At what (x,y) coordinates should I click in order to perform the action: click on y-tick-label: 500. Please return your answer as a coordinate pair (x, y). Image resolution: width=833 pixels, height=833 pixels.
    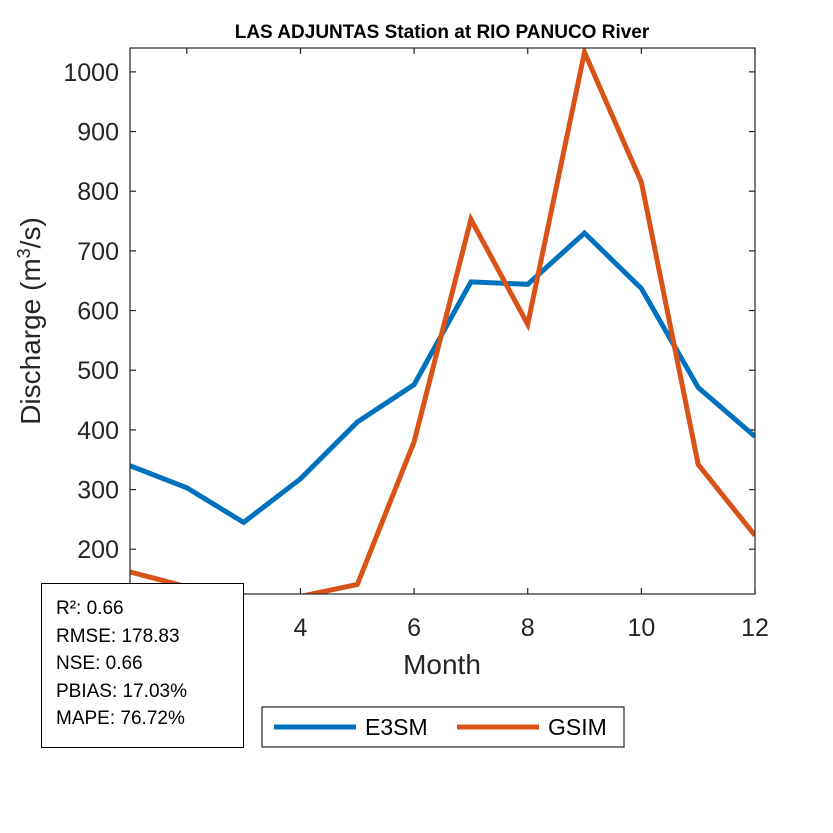
    Looking at the image, I should click on (98, 371).